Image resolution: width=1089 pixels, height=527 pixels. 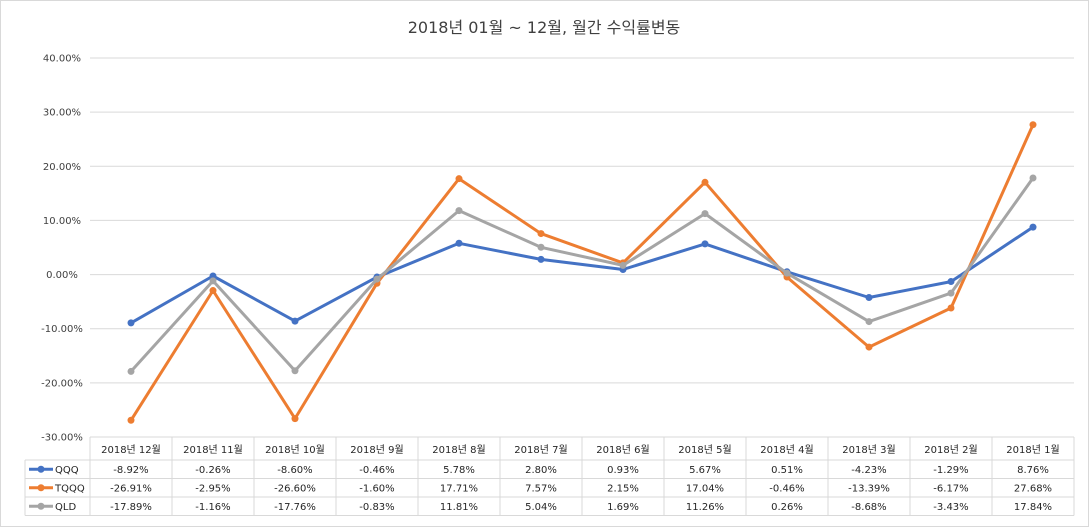 I want to click on data-label: 5.67%, so click(x=705, y=470).